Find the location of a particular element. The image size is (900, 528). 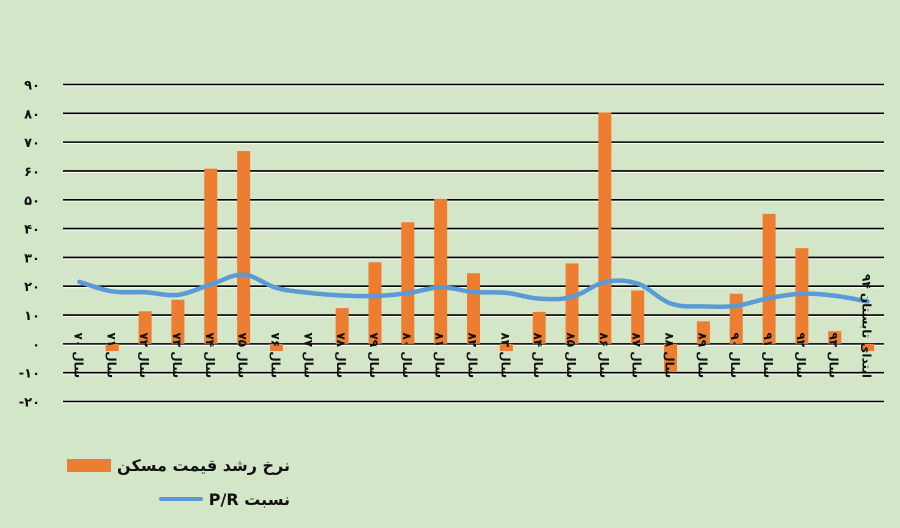

x-tick-label: سال ۷۵ is located at coordinates (243, 355).